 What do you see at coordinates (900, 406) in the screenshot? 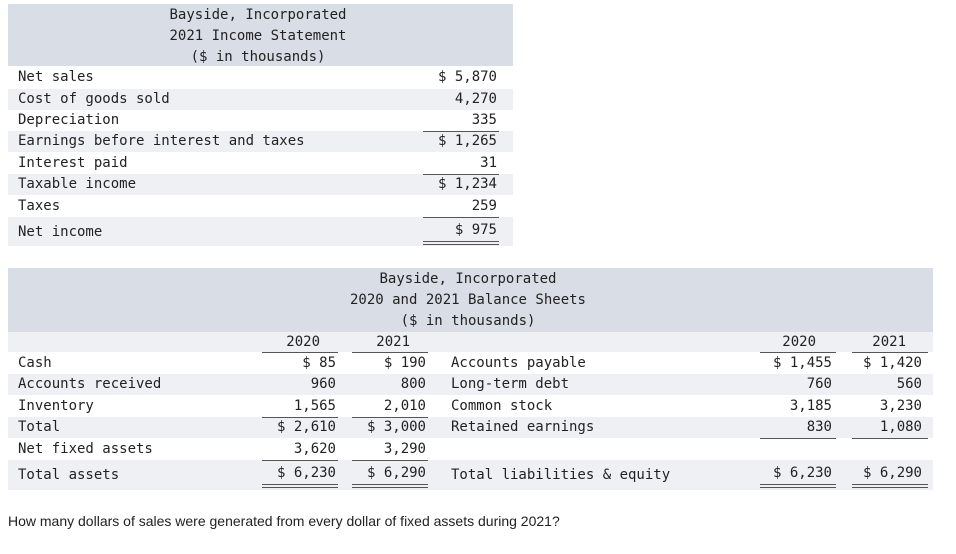
I see `bs-cs-2021: 3,230` at bounding box center [900, 406].